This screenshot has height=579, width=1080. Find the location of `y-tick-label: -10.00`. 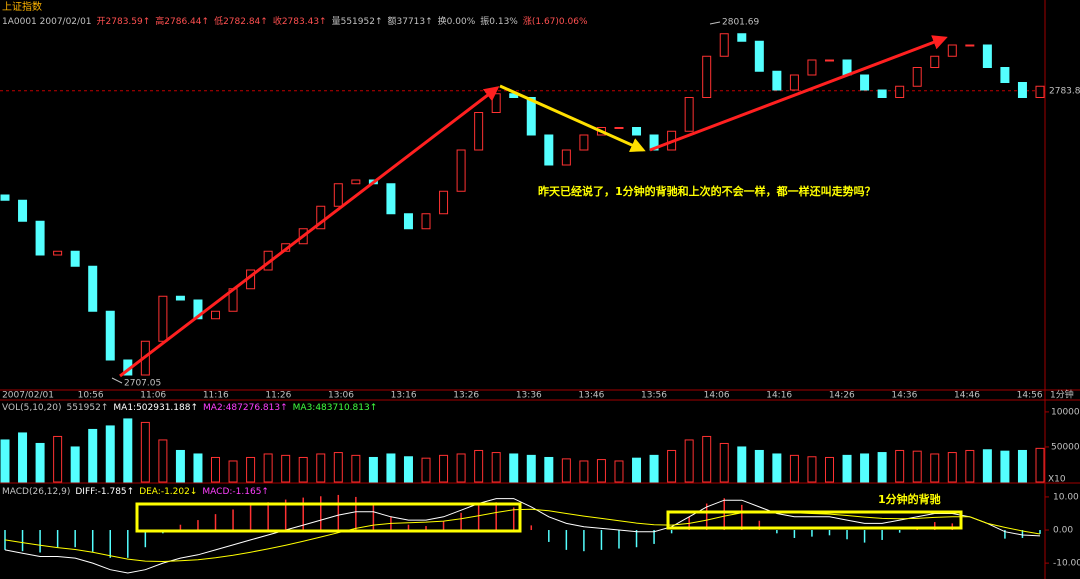

y-tick-label: -10.00 is located at coordinates (1066, 564).